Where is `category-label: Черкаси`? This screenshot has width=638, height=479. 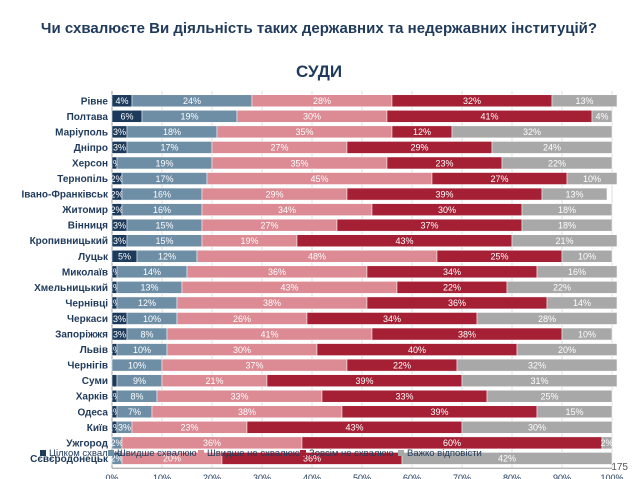 category-label: Черкаси is located at coordinates (87, 319).